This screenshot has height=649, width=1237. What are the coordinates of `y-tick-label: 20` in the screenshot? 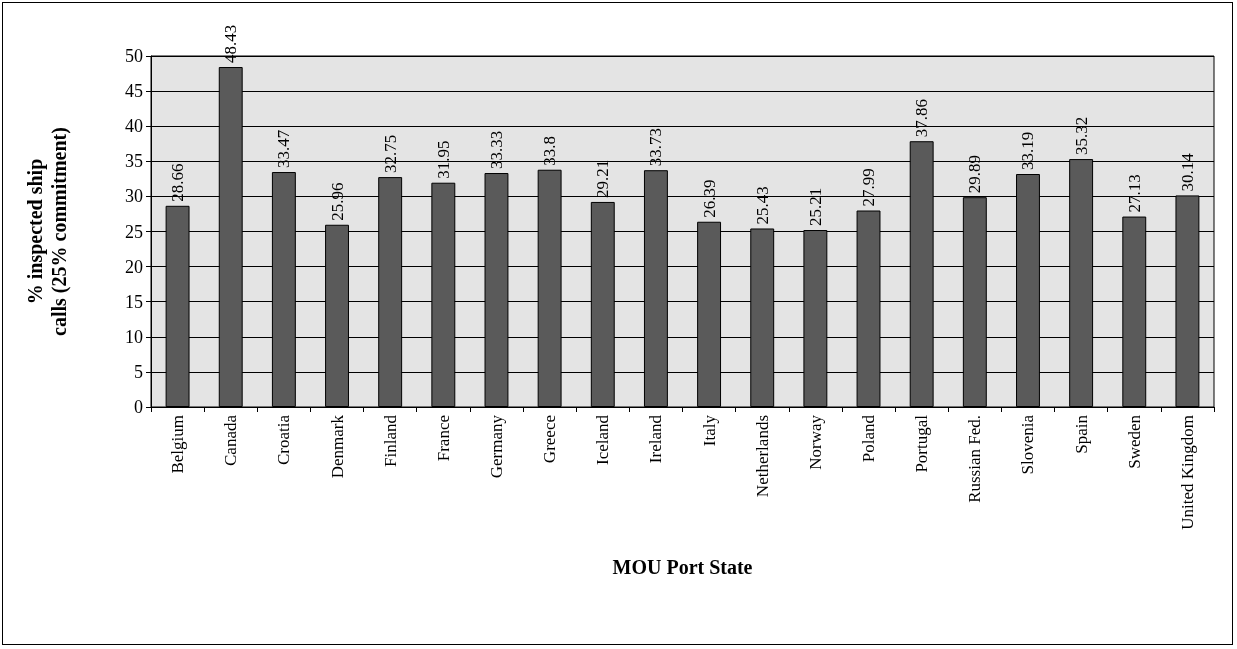 It's located at (134, 266).